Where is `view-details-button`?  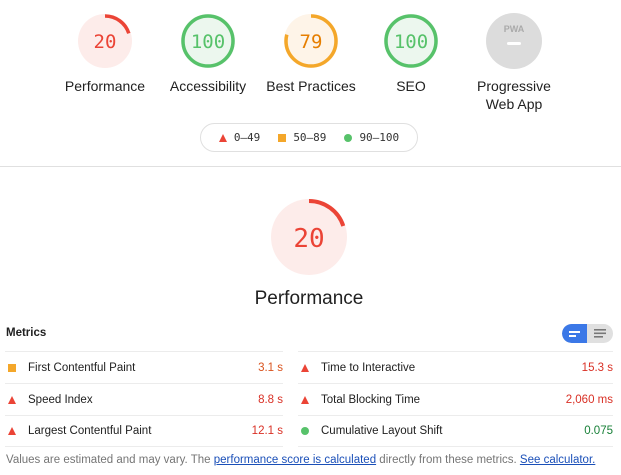
view-details-button is located at coordinates (600, 333).